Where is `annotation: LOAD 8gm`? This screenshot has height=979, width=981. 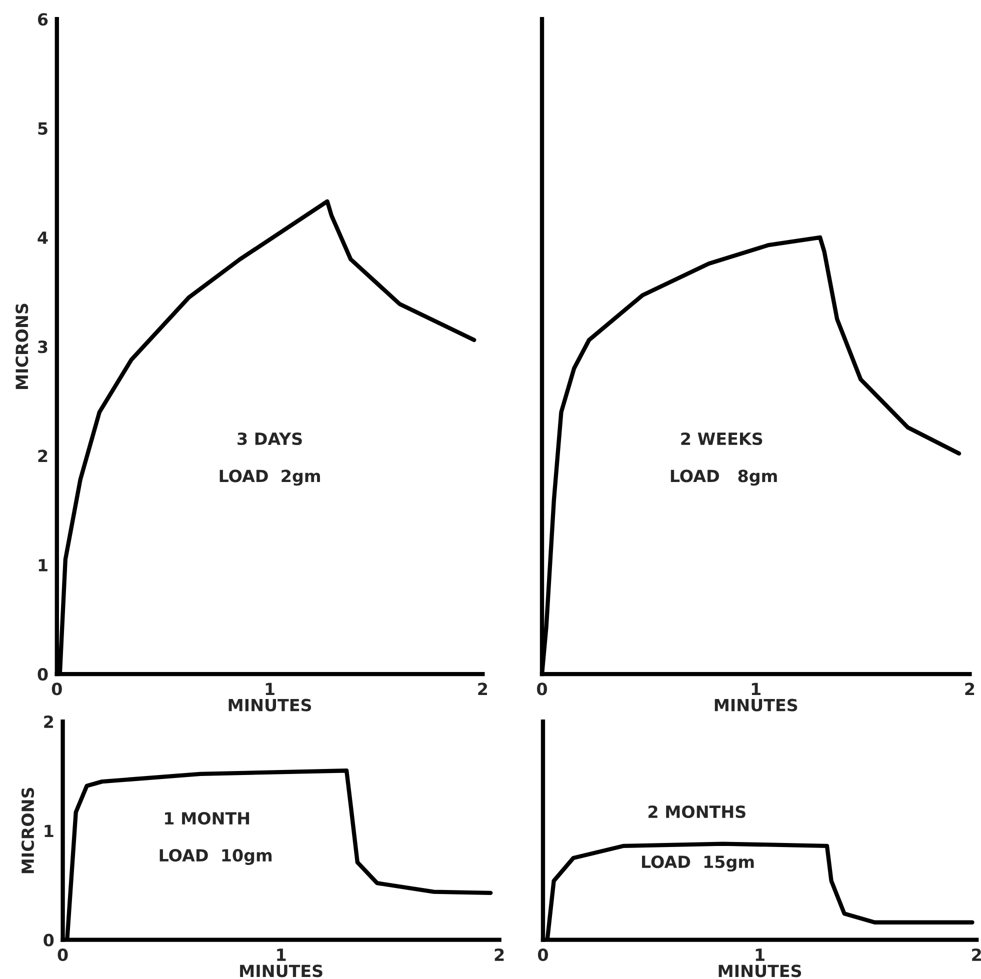 annotation: LOAD 8gm is located at coordinates (723, 478).